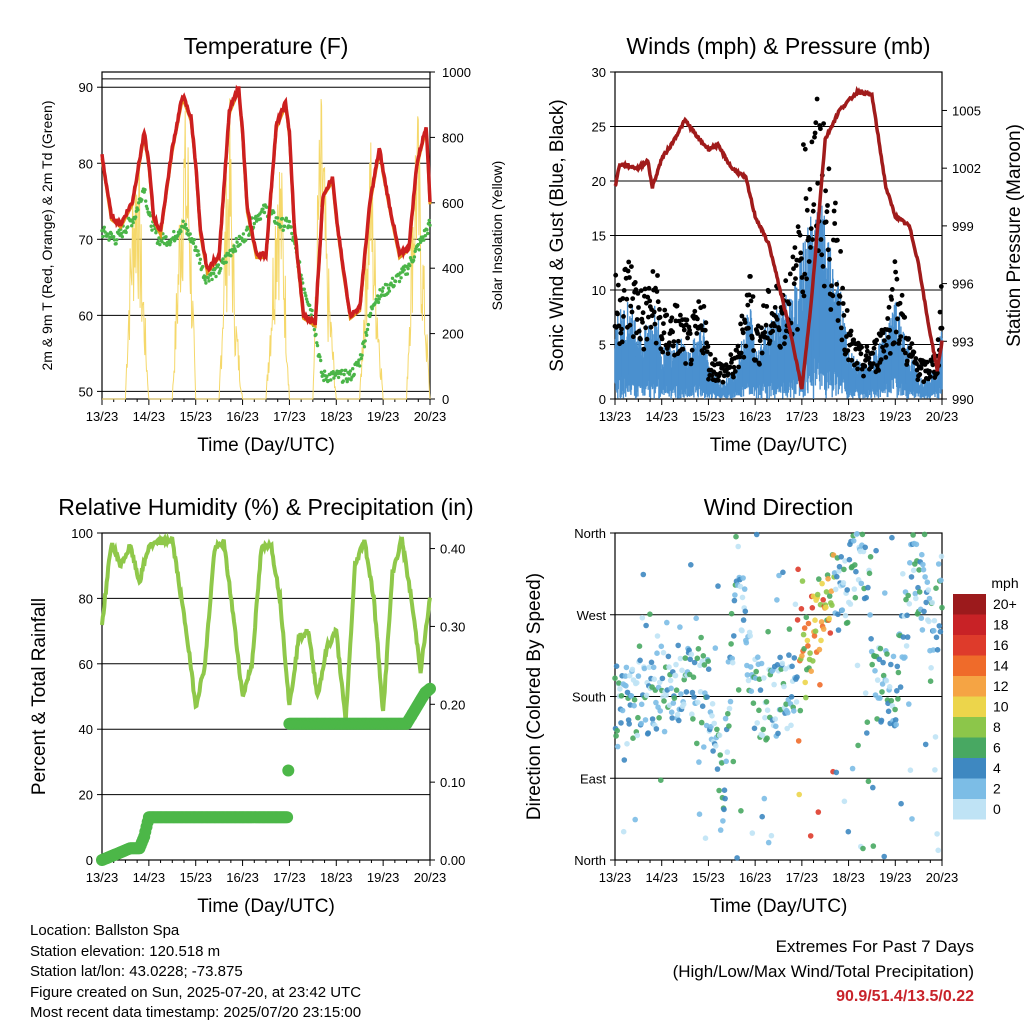  I want to click on y-tick-label: South, so click(589, 697).